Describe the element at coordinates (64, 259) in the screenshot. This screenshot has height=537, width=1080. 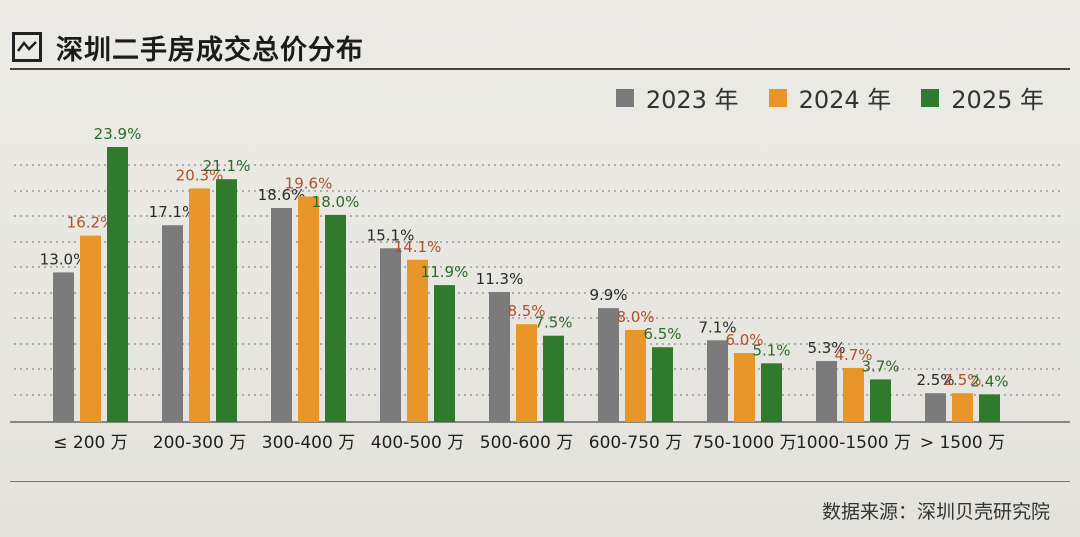
I see `data-label-2023-0: 13.0%` at that location.